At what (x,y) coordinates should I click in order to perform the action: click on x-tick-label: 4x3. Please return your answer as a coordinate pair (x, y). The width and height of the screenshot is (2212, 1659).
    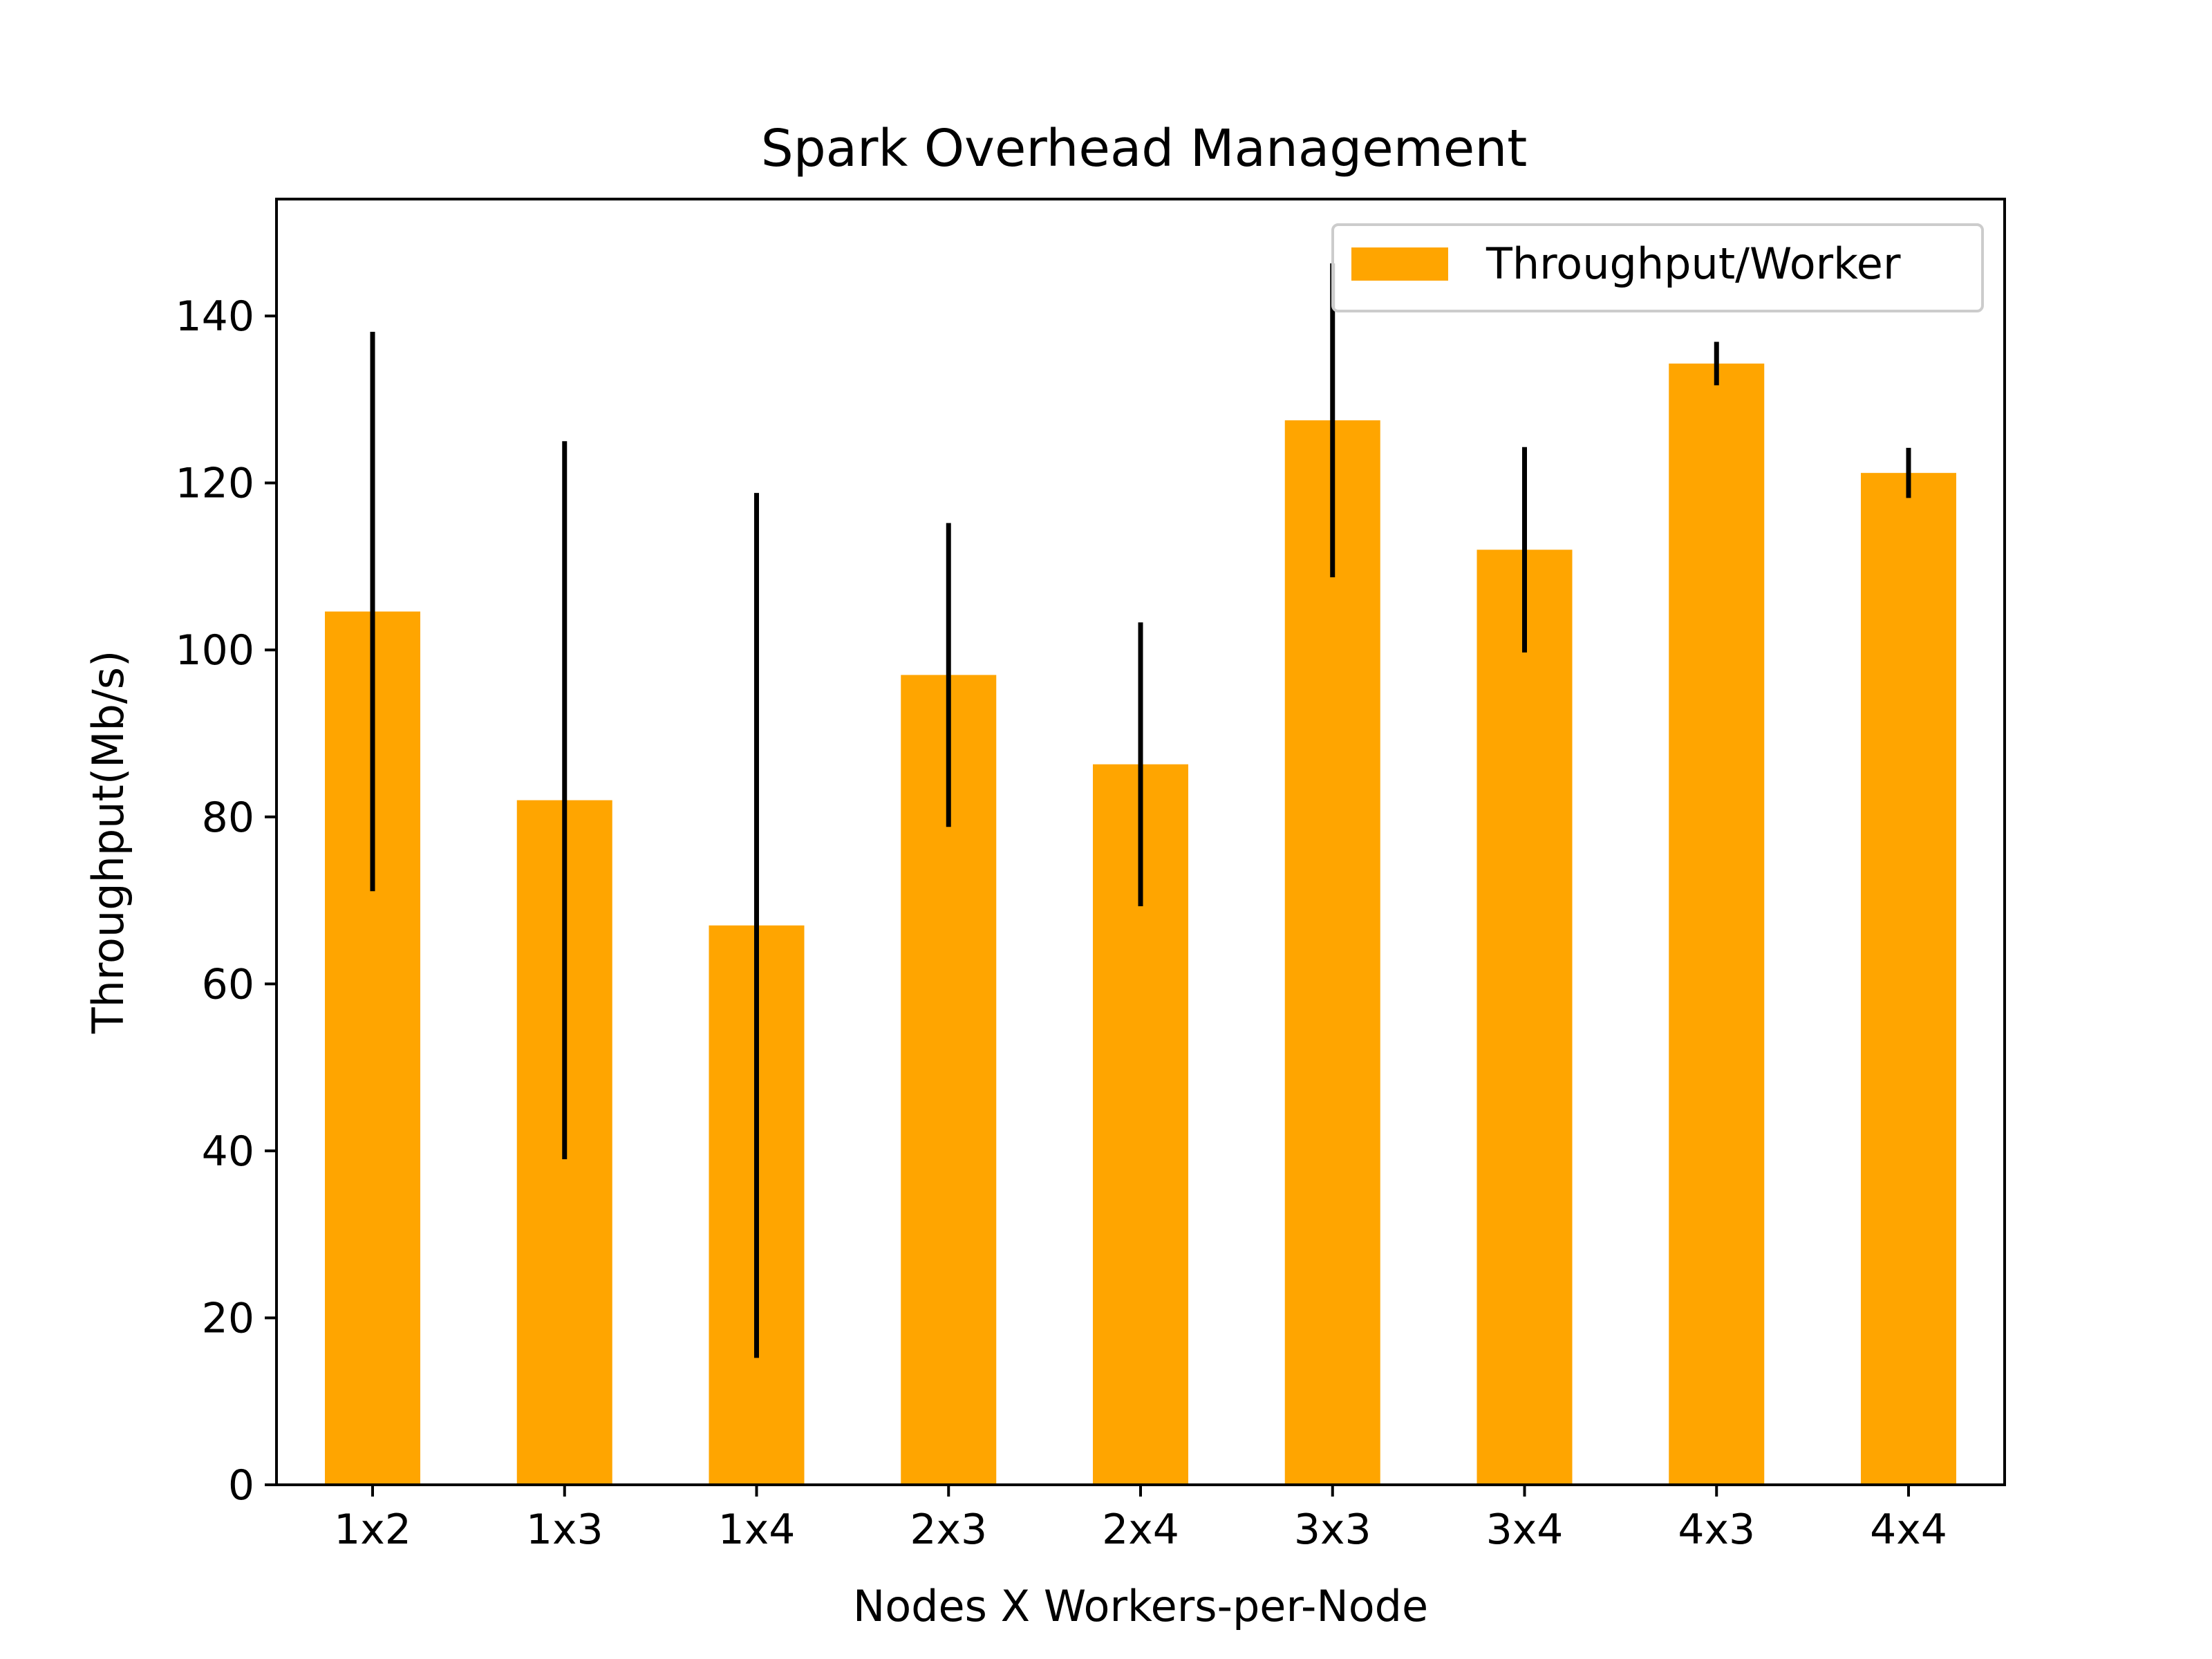
    Looking at the image, I should click on (1717, 1530).